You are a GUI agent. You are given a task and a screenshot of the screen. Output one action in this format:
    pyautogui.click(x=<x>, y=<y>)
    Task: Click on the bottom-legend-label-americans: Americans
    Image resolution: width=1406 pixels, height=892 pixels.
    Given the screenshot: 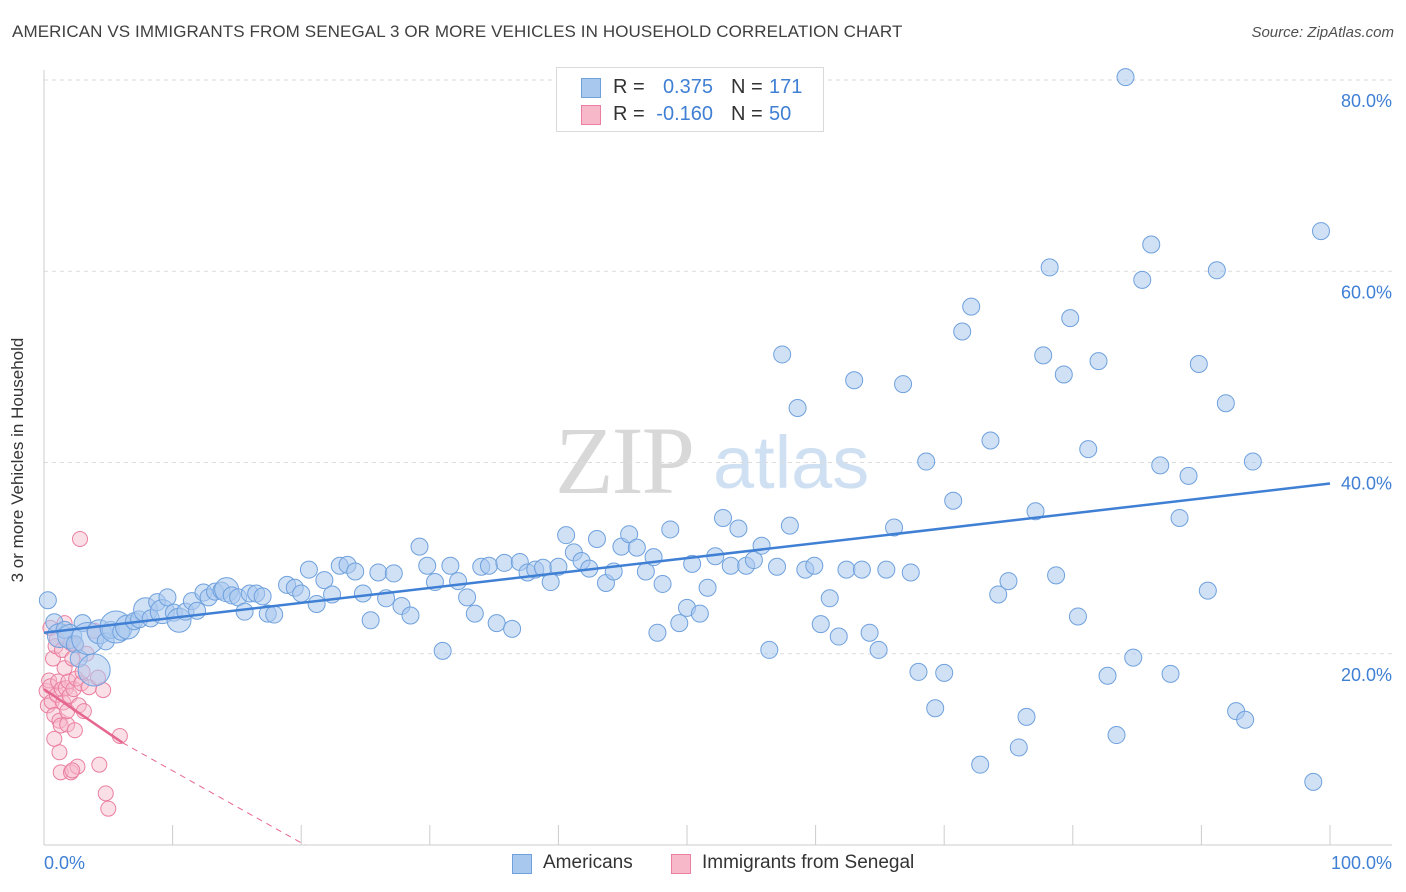 What is the action you would take?
    pyautogui.click(x=588, y=862)
    